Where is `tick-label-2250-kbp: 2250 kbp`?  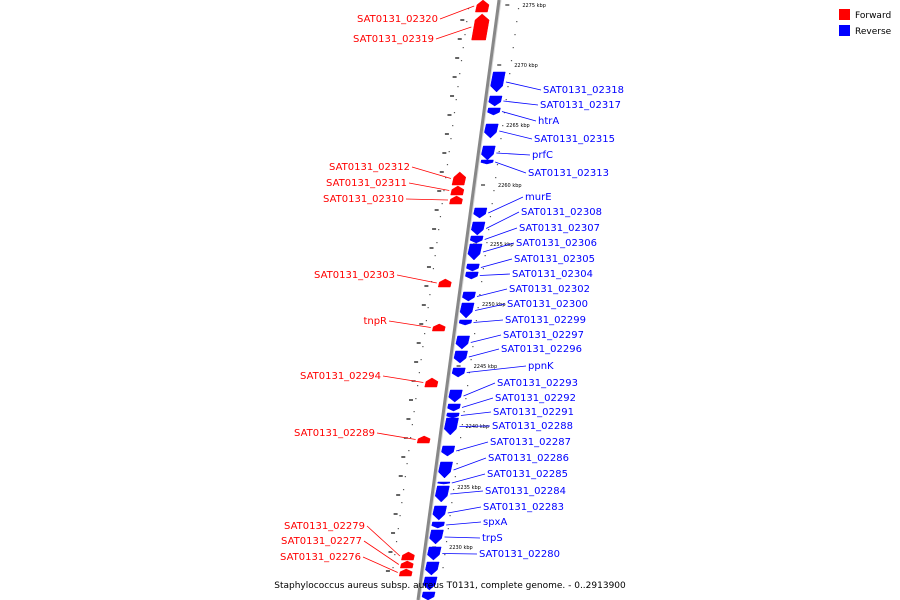
tick-label-2250-kbp: 2250 kbp is located at coordinates (494, 305).